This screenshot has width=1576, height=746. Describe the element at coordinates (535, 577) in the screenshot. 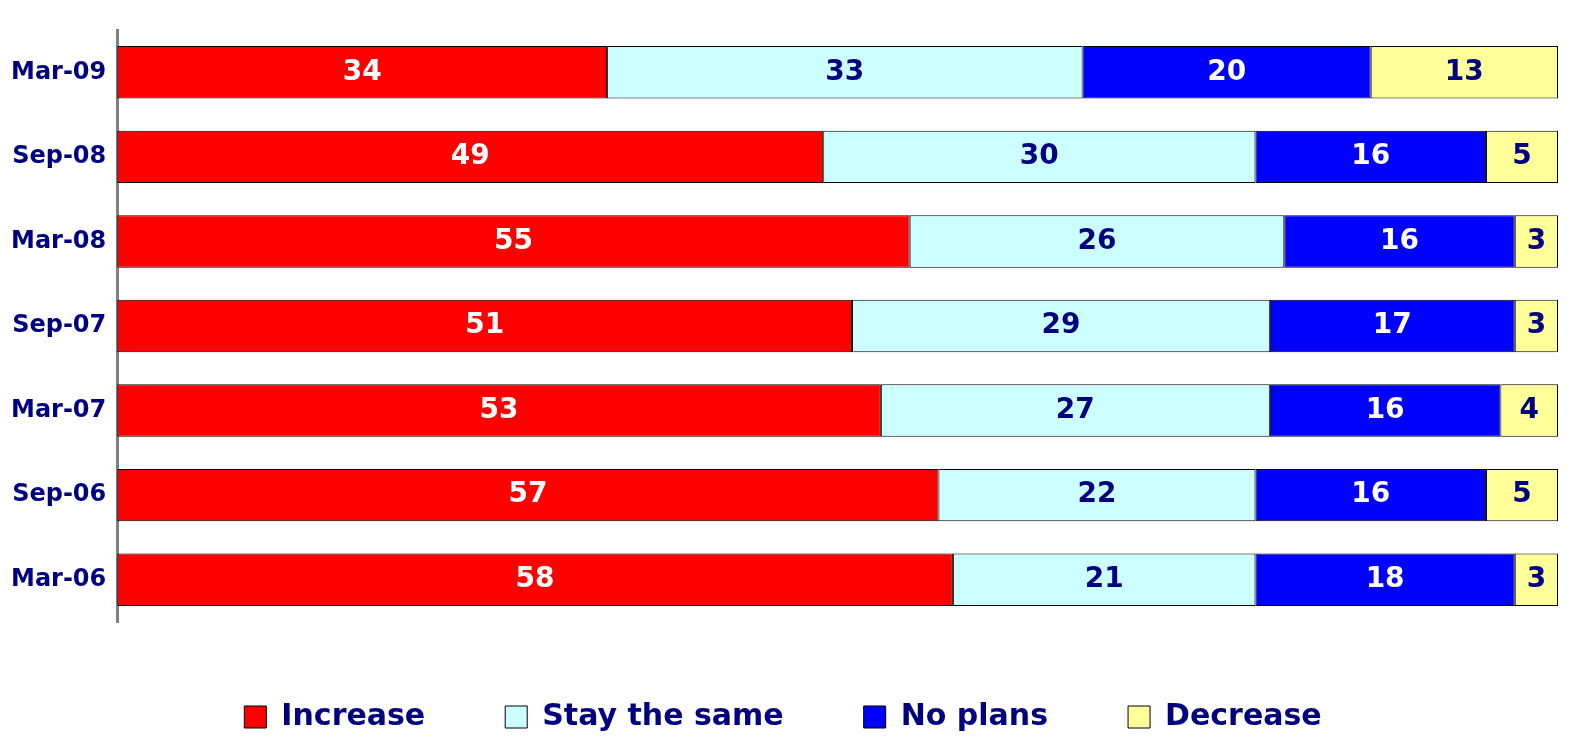

I see `data-label: 58` at that location.